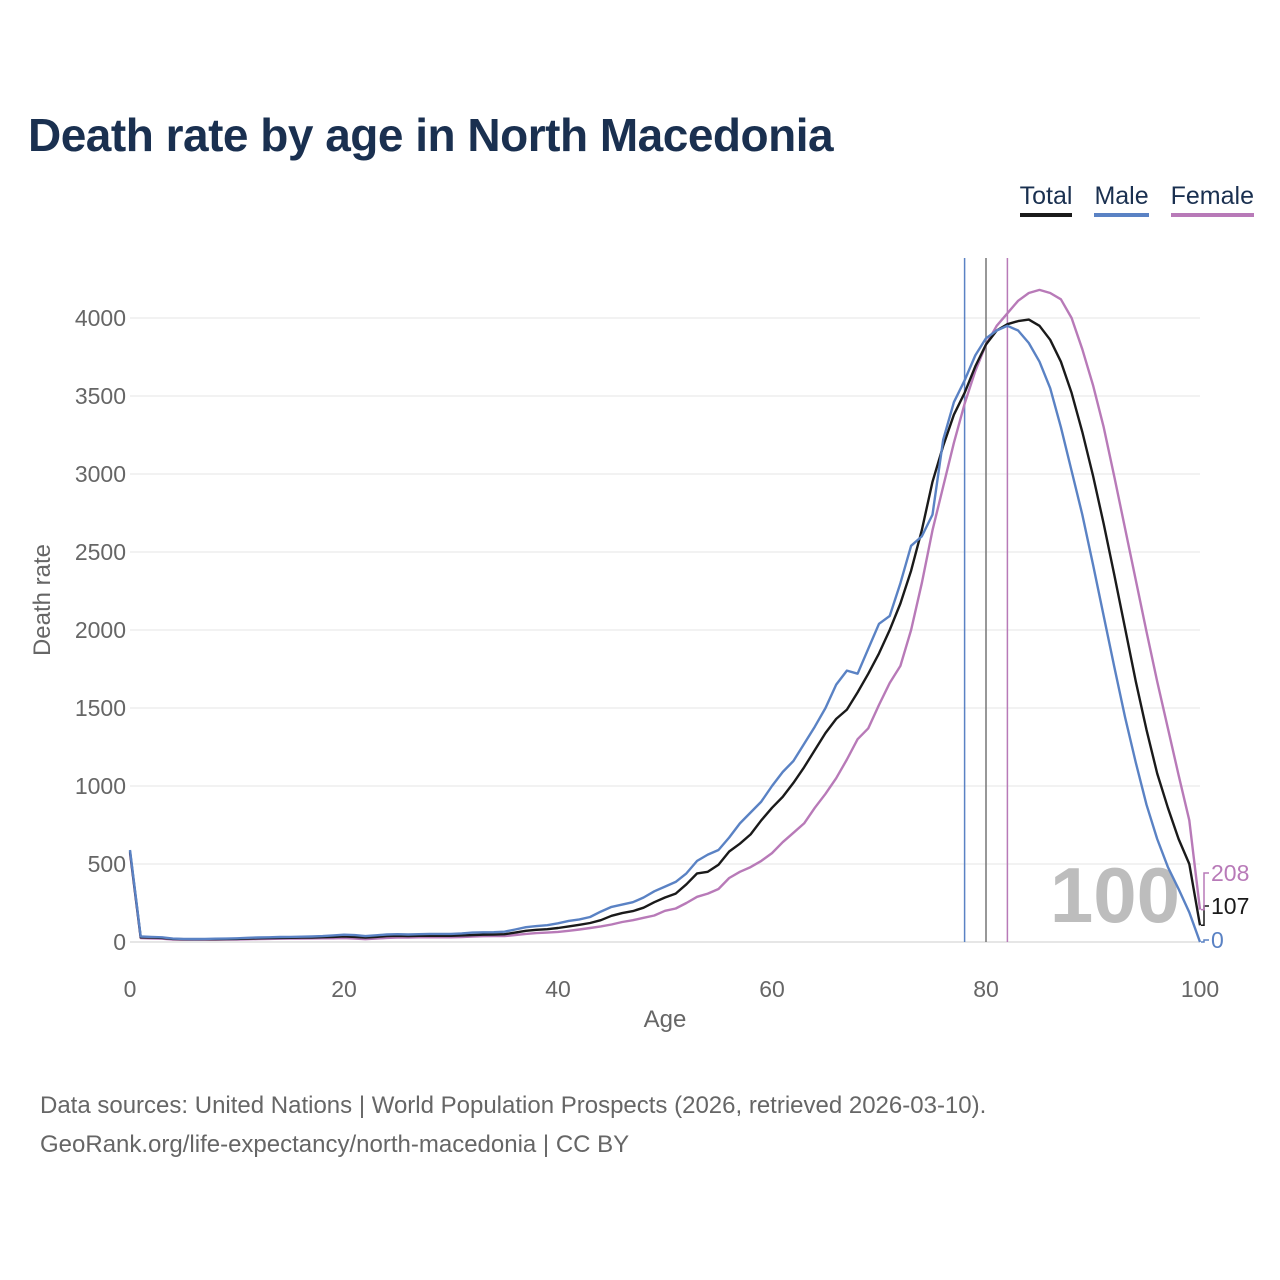  What do you see at coordinates (1230, 906) in the screenshot?
I see `end-label-total: 107` at bounding box center [1230, 906].